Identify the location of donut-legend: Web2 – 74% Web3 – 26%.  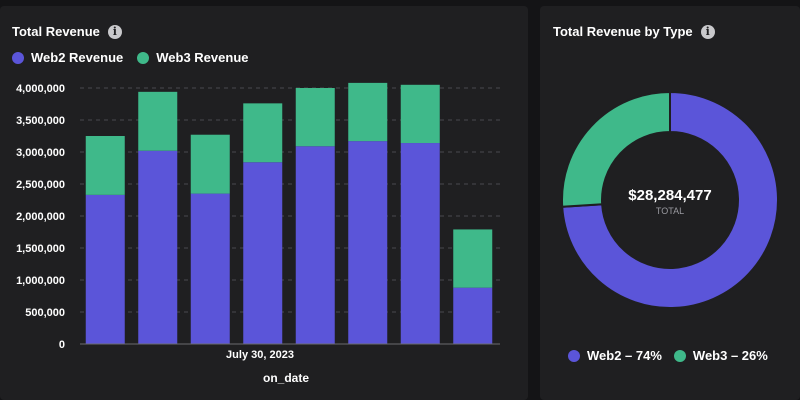
(668, 355).